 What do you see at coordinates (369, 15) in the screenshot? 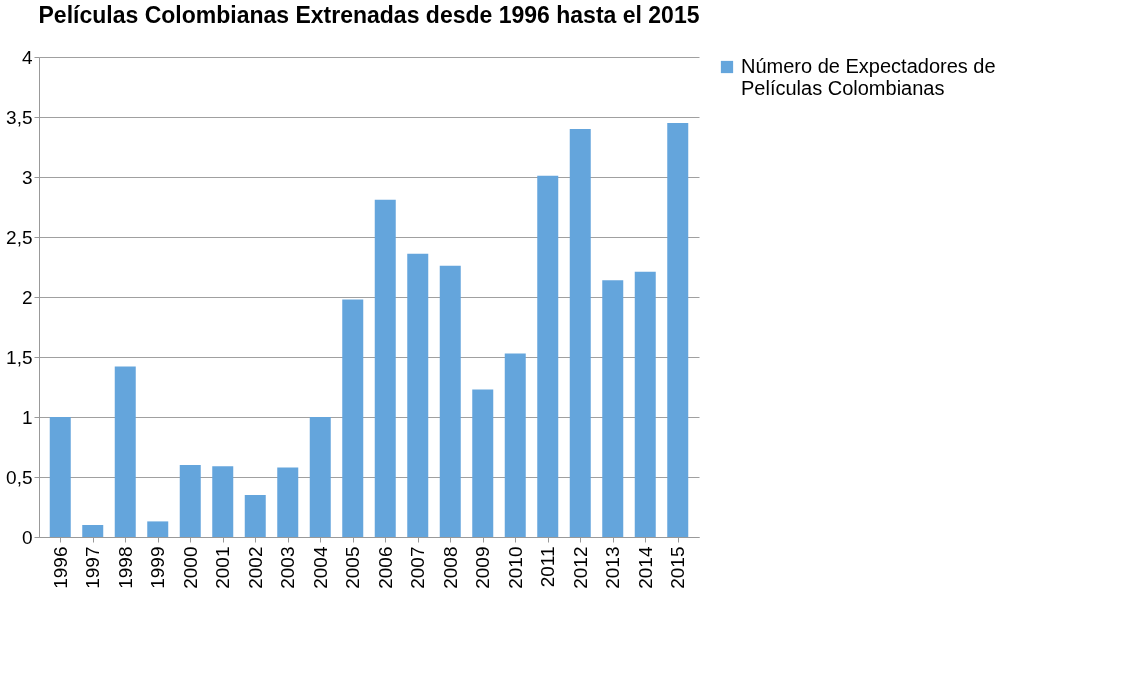
I see `chart-title: Películas Colombianas Extrenadas desde 1996 hasta el 2015` at bounding box center [369, 15].